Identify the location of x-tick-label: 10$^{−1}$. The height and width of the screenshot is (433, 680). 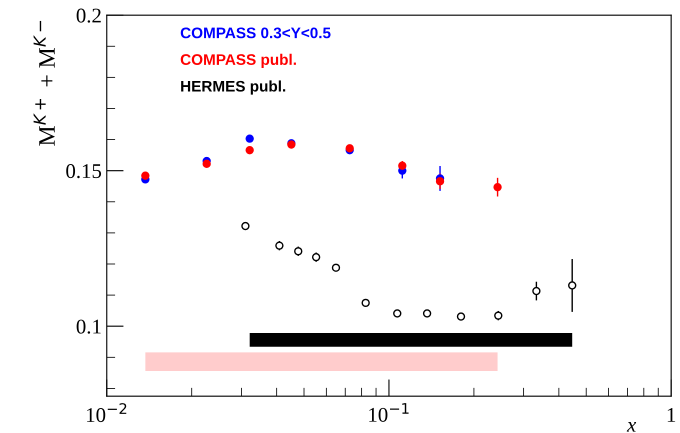
(389, 412).